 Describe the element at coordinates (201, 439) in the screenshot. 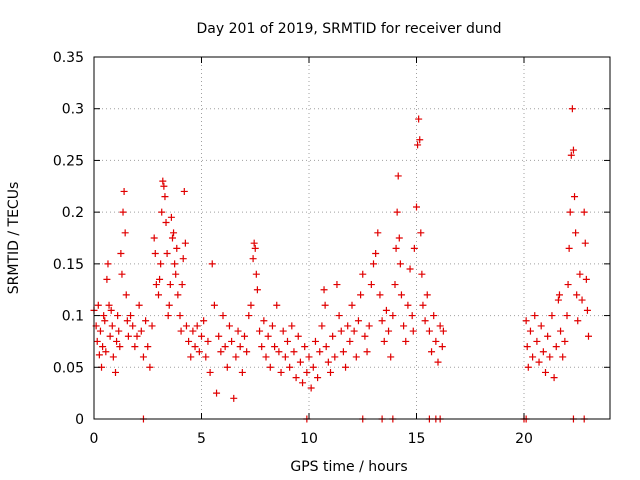

I see `x-tick-label: 5` at that location.